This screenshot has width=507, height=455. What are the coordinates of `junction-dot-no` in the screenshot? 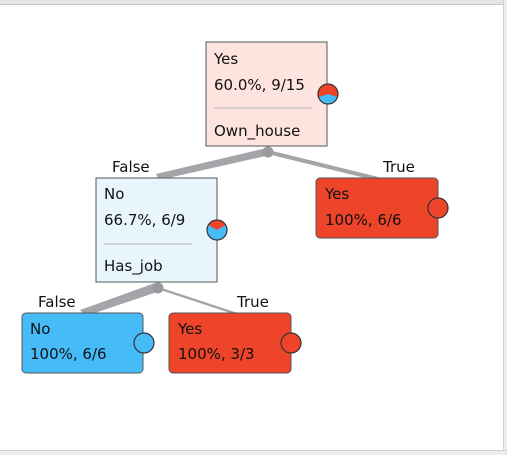 It's located at (158, 288).